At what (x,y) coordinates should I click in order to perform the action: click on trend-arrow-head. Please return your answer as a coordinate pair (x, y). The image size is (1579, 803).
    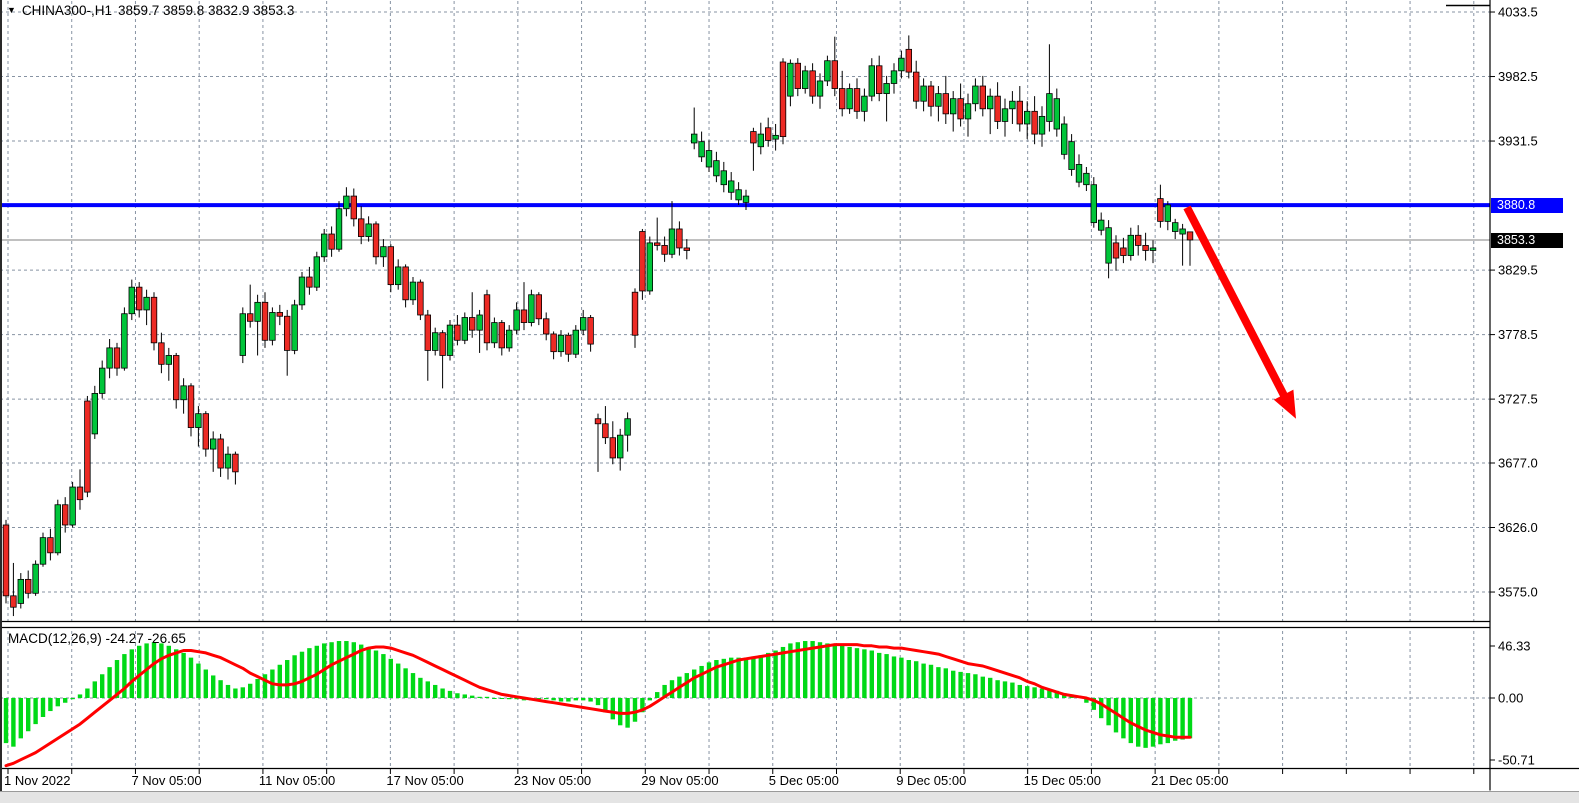
    Looking at the image, I should click on (1284, 404).